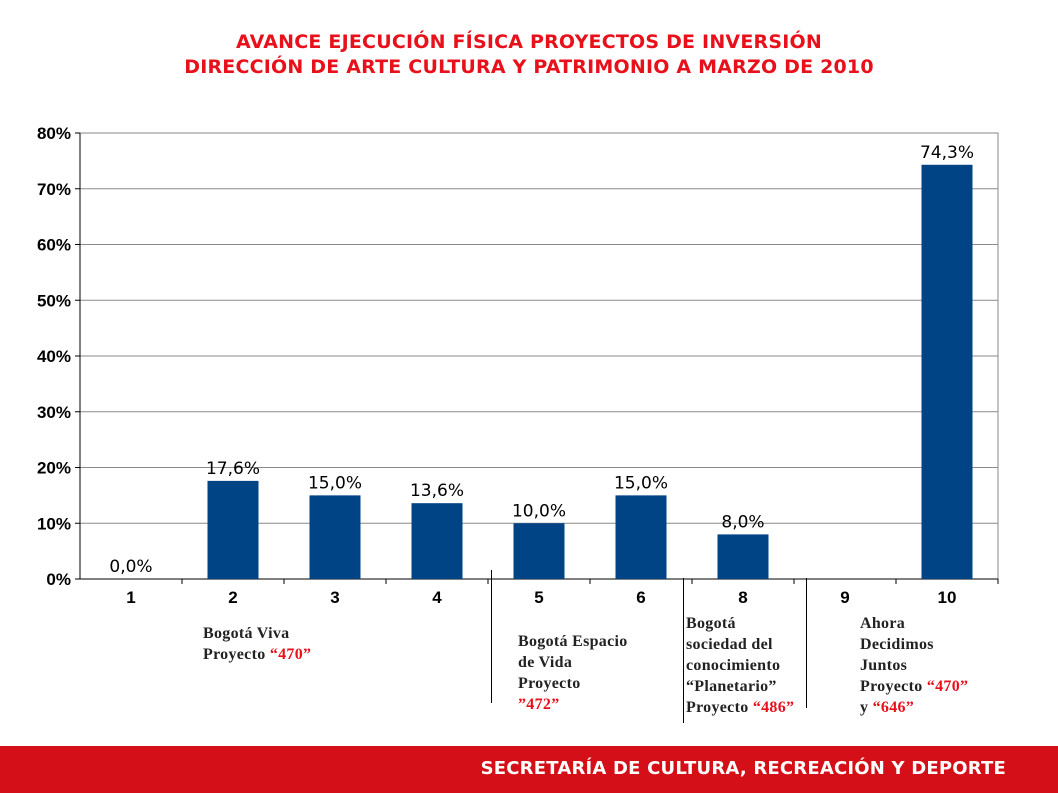 The height and width of the screenshot is (793, 1058). What do you see at coordinates (844, 597) in the screenshot?
I see `x-tick-label: 9` at bounding box center [844, 597].